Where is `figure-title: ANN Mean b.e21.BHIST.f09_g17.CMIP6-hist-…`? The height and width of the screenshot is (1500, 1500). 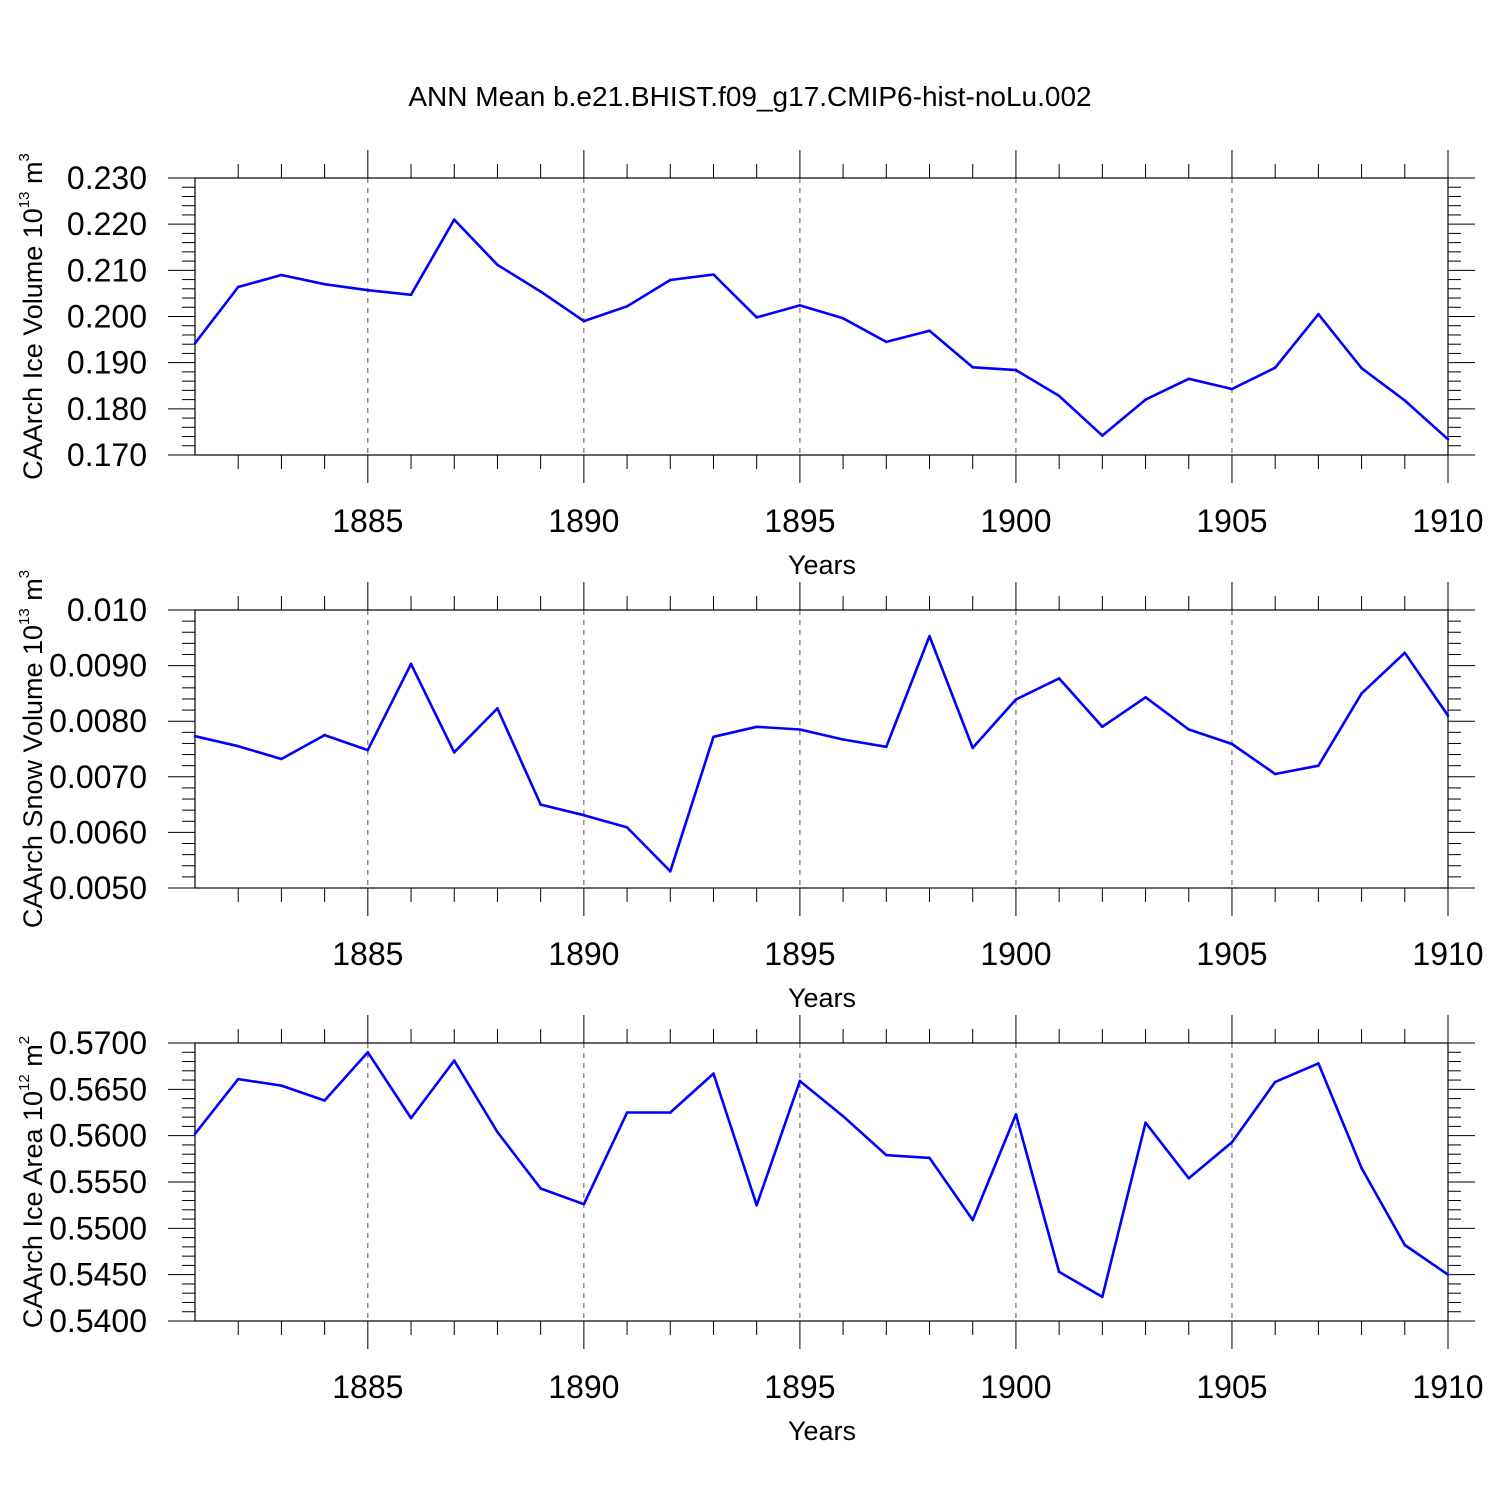 figure-title: ANN Mean b.e21.BHIST.f09_g17.CMIP6-hist-… is located at coordinates (749, 96).